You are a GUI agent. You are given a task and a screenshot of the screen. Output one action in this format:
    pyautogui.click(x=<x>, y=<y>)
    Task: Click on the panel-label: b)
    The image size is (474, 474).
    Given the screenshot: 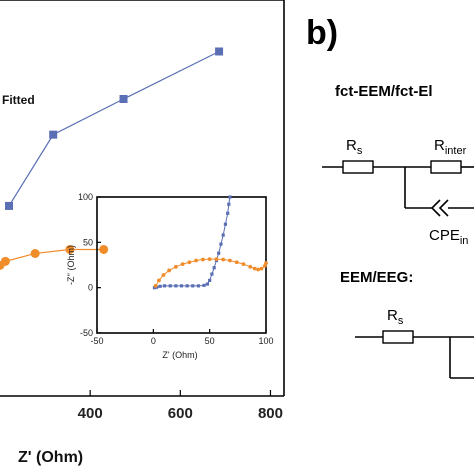 What is the action you would take?
    pyautogui.click(x=322, y=33)
    